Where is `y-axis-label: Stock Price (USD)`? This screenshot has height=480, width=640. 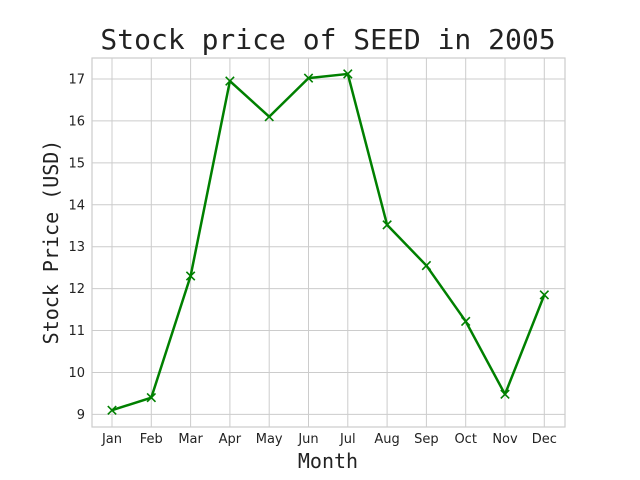
y-axis-label: Stock Price (USD) is located at coordinates (51, 242).